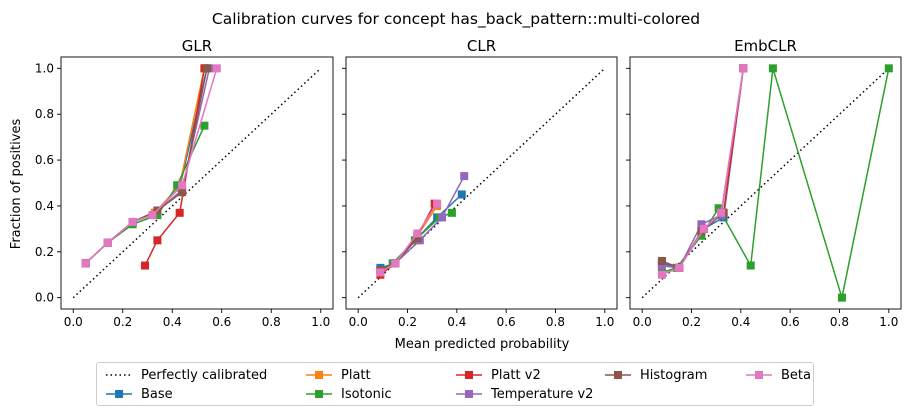 This screenshot has width=911, height=418. Describe the element at coordinates (186, 375) in the screenshot. I see `legend-item-perfectly-calibrated: Perfectly calibrated` at that location.